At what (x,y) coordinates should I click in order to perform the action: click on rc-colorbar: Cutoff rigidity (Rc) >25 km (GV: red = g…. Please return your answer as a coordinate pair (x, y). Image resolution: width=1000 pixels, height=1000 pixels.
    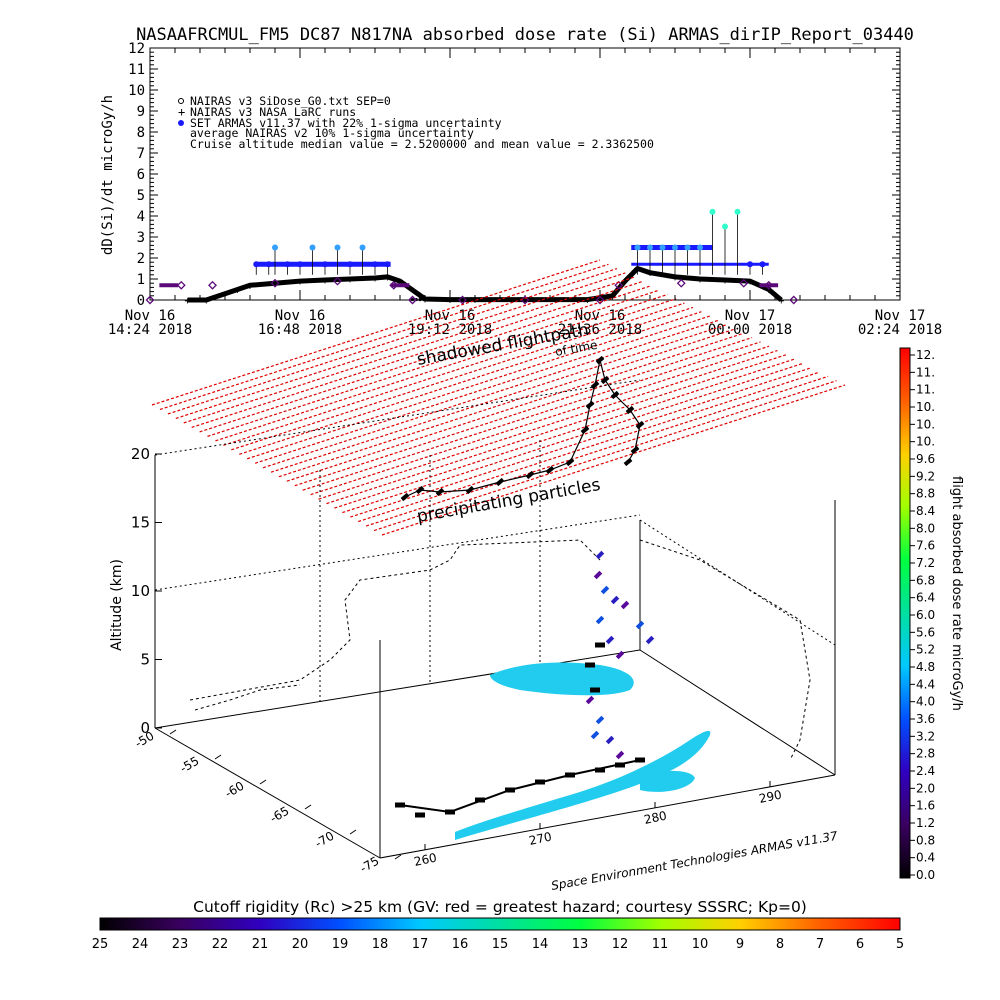
    Looking at the image, I should click on (498, 925).